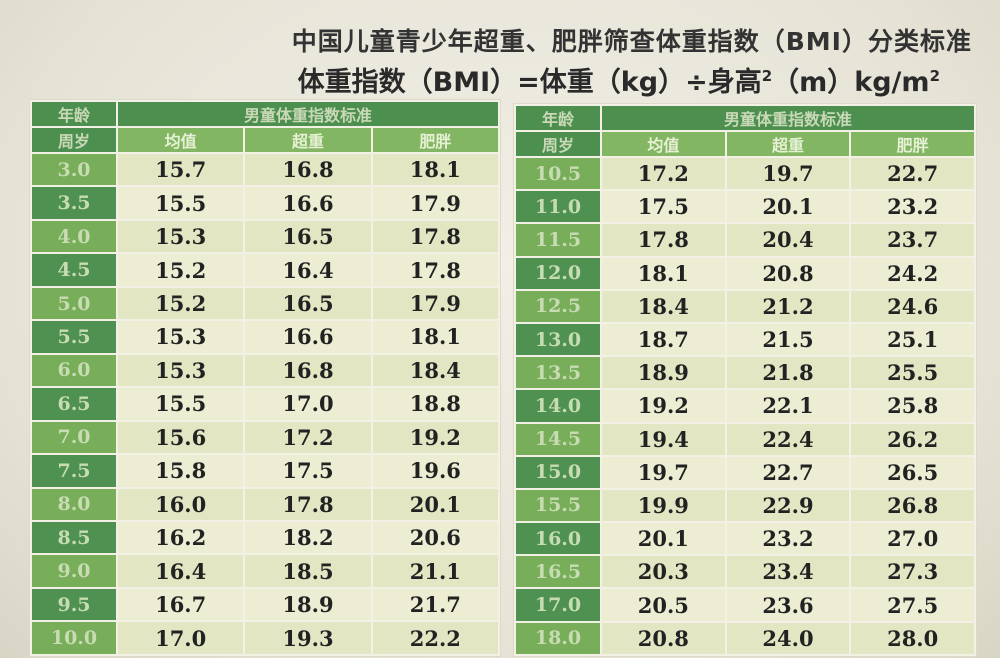 The width and height of the screenshot is (1000, 658). Describe the element at coordinates (265, 236) in the screenshot. I see `table-row: 4.0 15.3 16.5 17.8` at that location.